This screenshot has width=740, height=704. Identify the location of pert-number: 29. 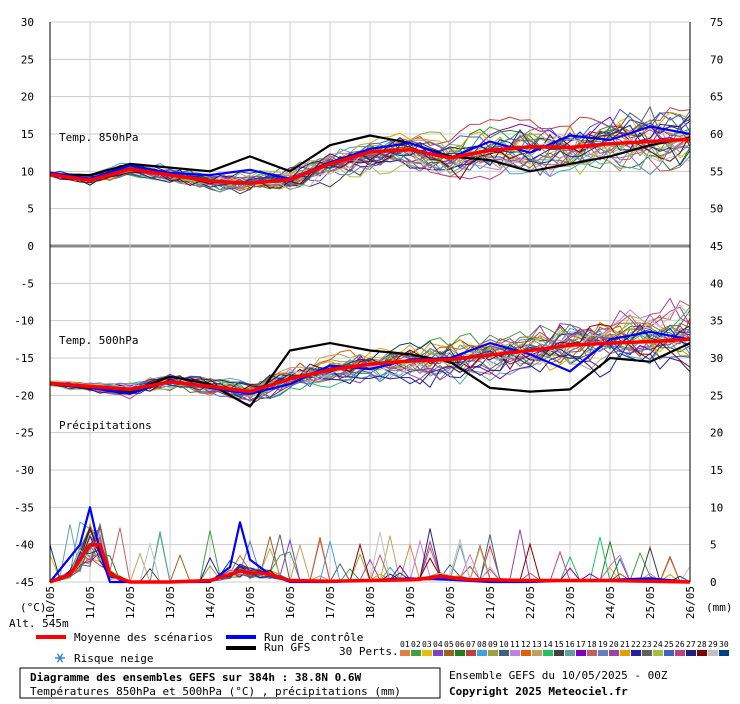
(713, 644).